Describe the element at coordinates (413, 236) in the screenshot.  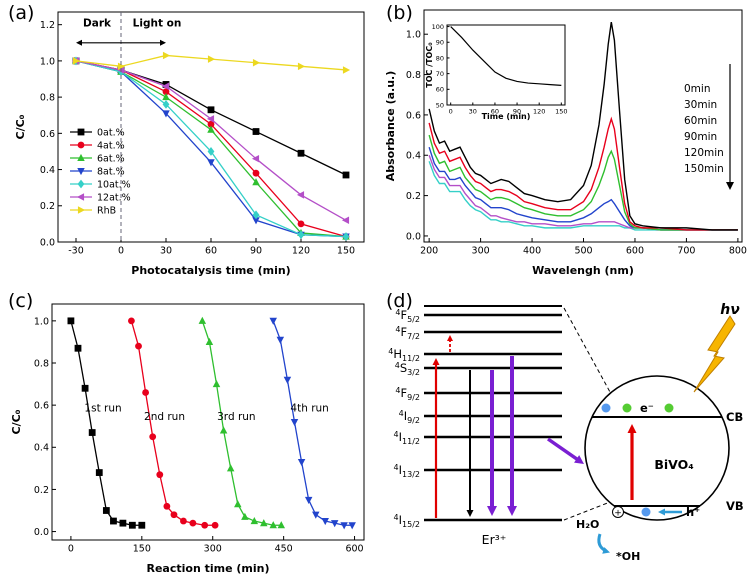
I see `svg-text: 0.0` at that location.